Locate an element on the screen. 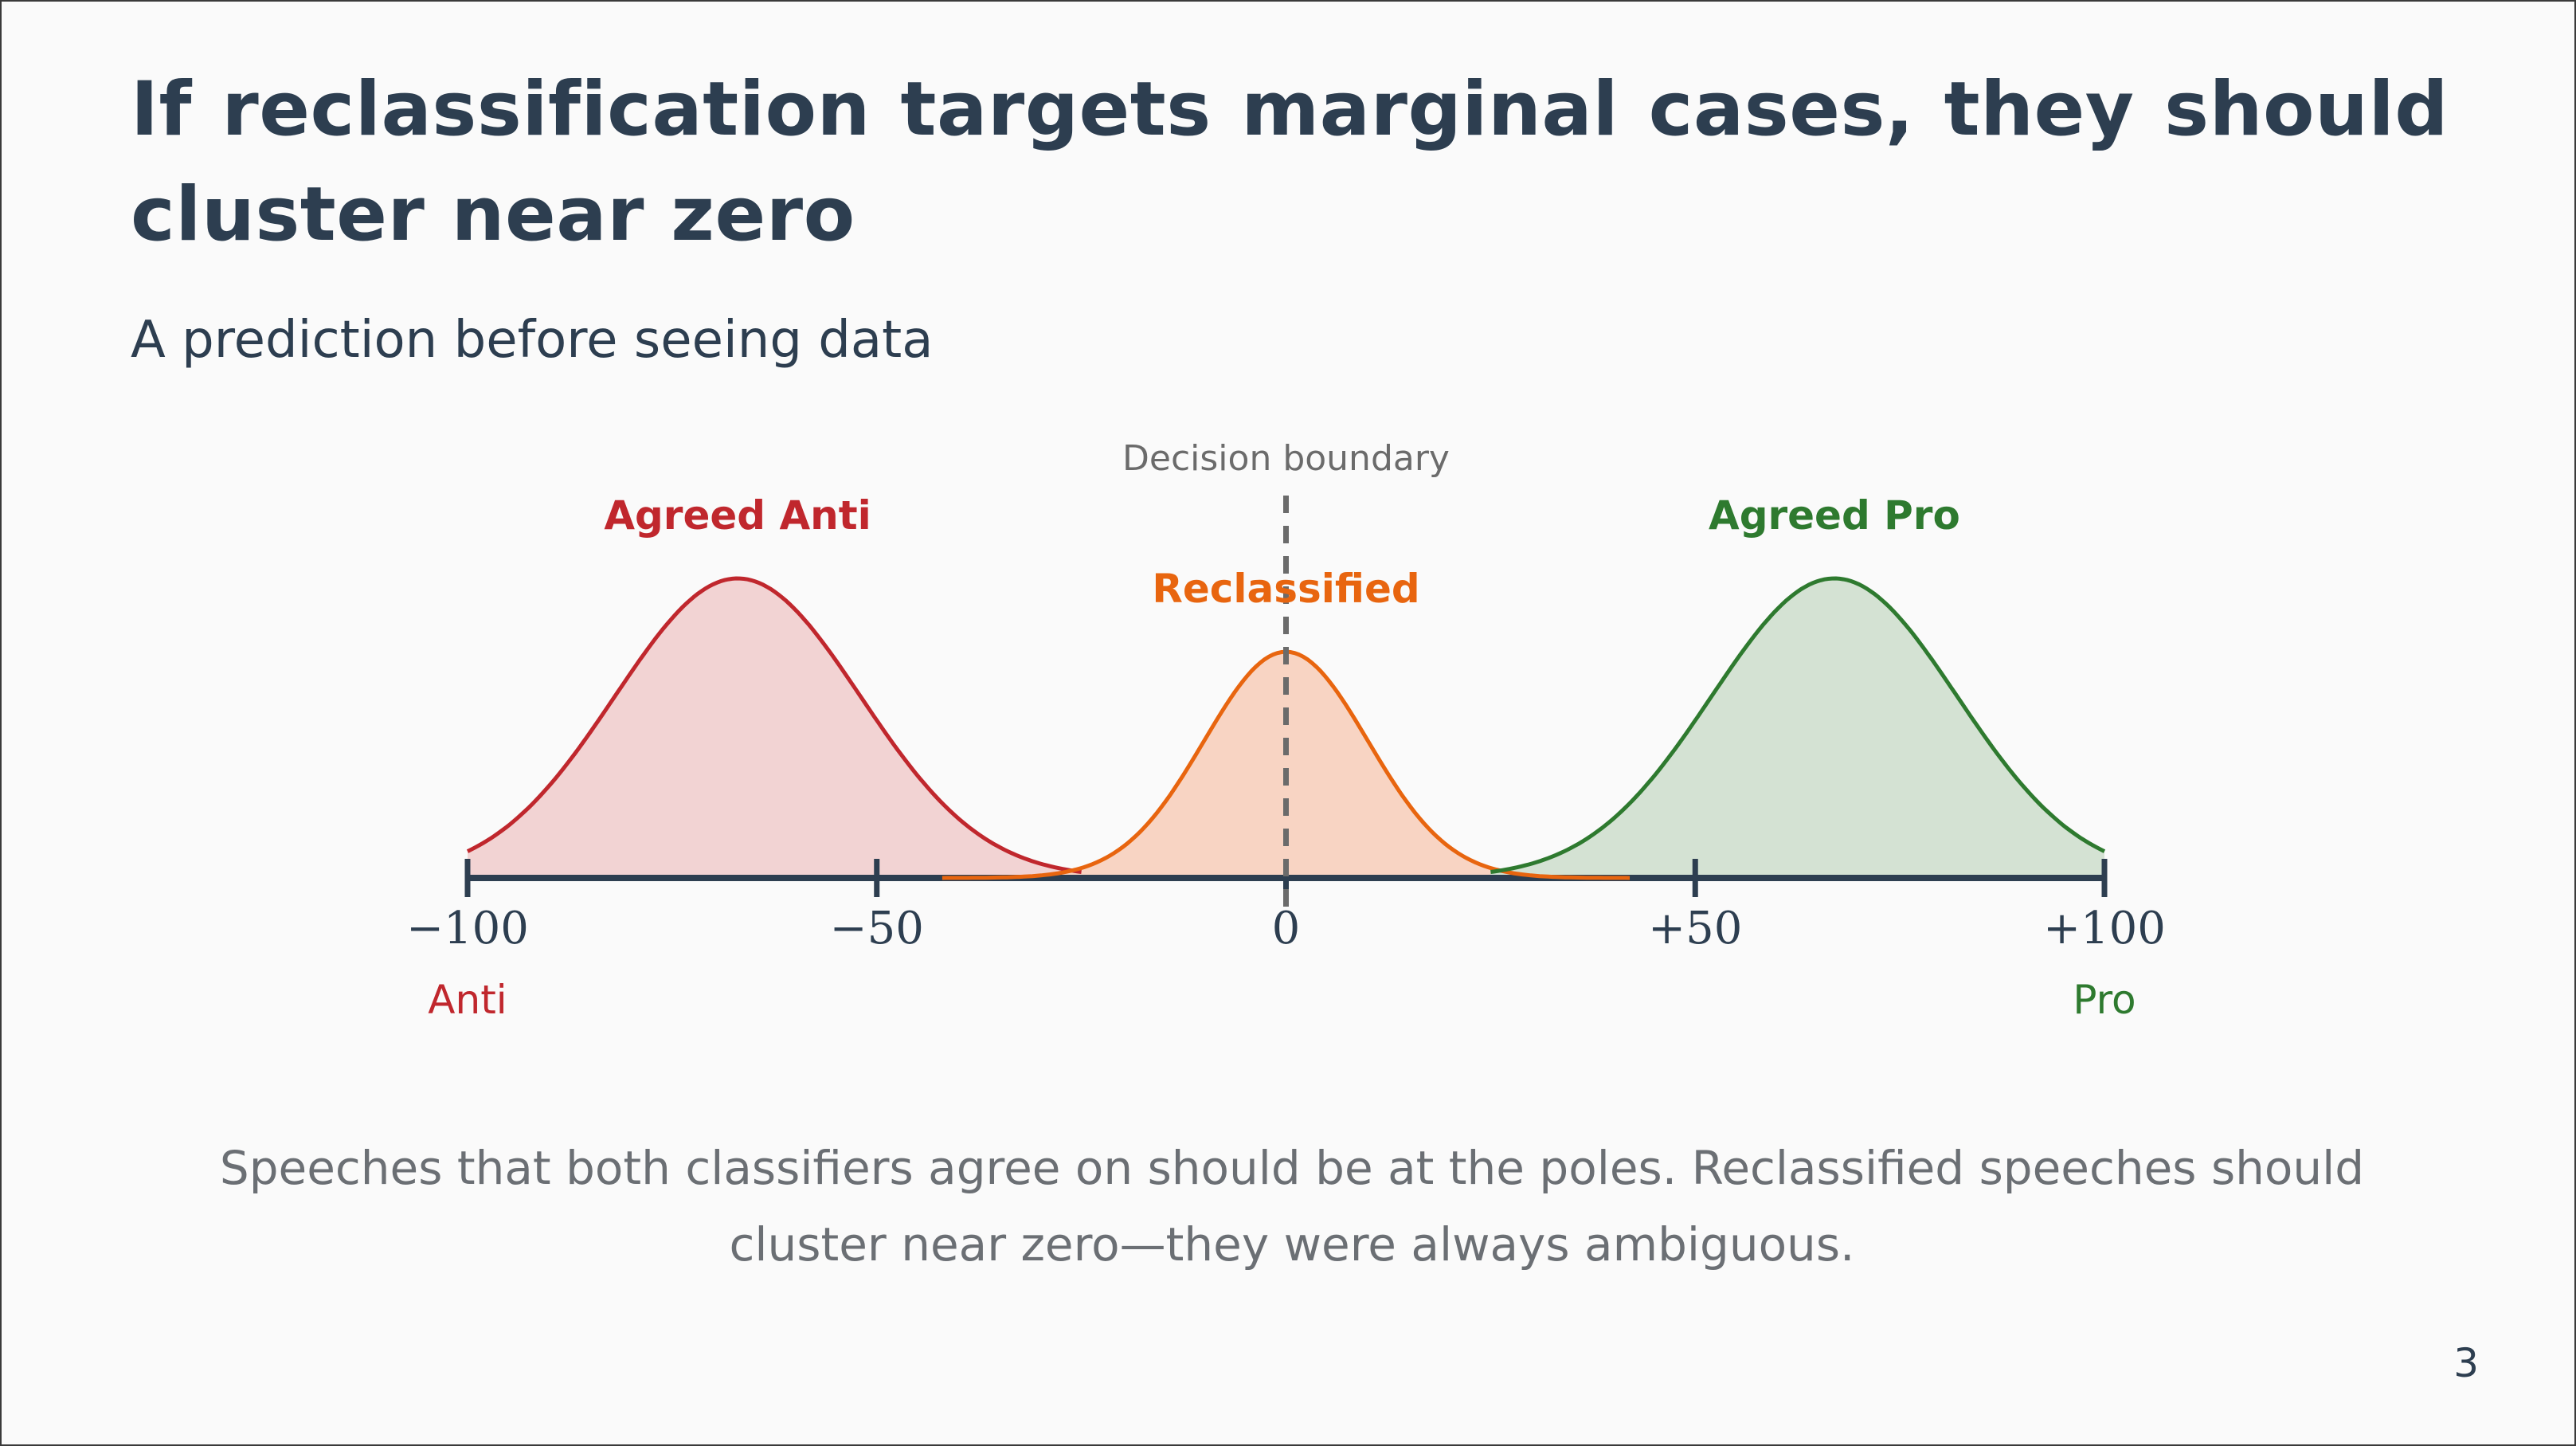 The image size is (2576, 1446). slide-subtitle: A prediction before seeing data is located at coordinates (532, 340).